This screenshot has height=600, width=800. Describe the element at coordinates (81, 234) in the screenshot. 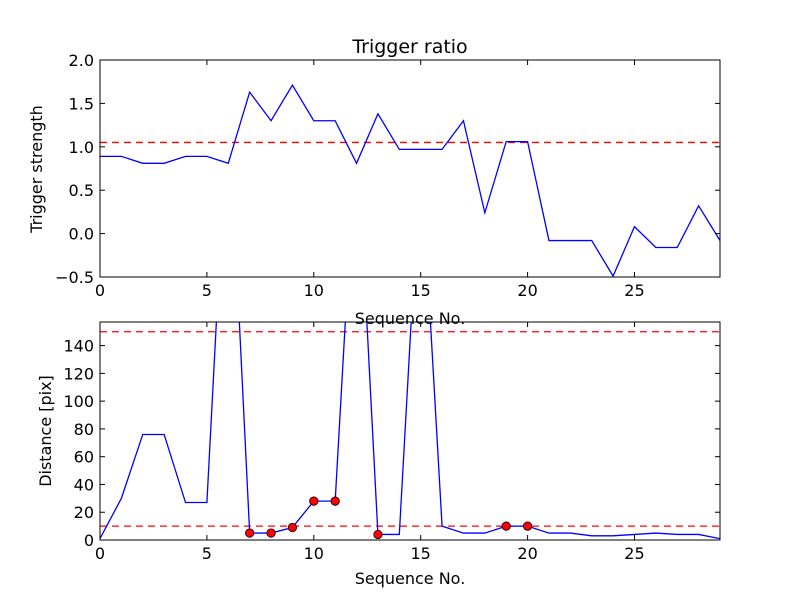

I see `y-tick-label: 0.0` at that location.